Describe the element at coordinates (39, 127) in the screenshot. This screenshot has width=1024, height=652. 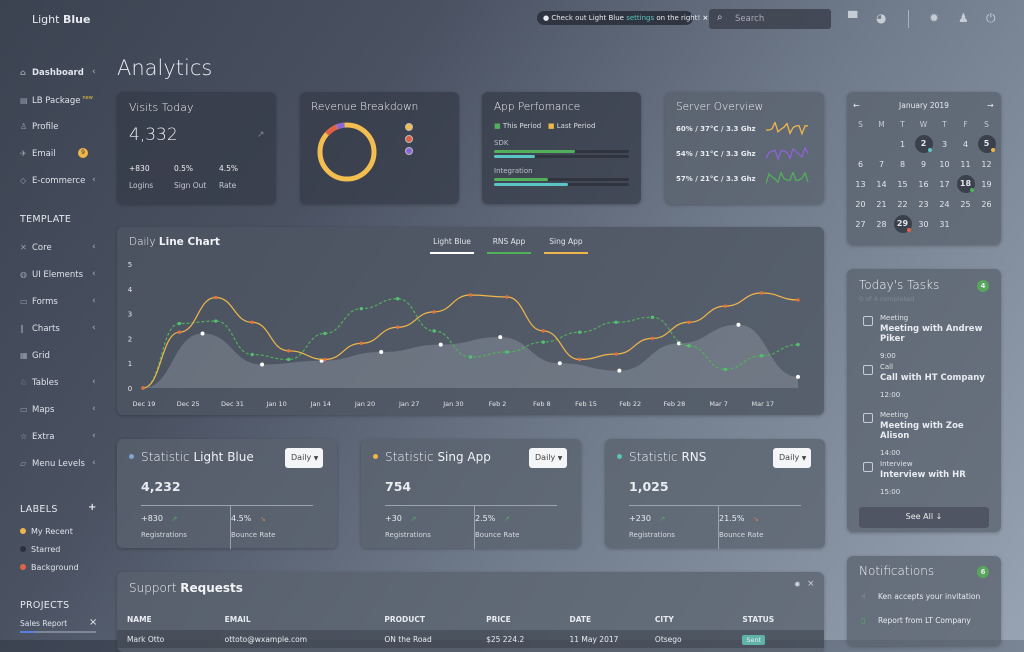
I see `sidebar-item-profile: ♙ Profile` at that location.